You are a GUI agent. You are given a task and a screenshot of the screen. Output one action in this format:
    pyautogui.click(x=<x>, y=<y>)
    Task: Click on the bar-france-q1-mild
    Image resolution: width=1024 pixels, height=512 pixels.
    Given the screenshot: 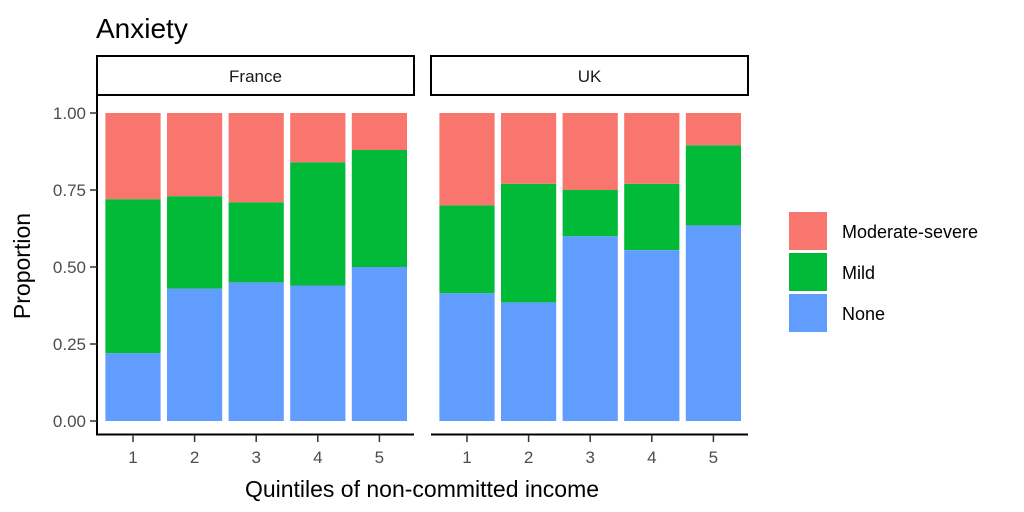 What is the action you would take?
    pyautogui.click(x=133, y=276)
    